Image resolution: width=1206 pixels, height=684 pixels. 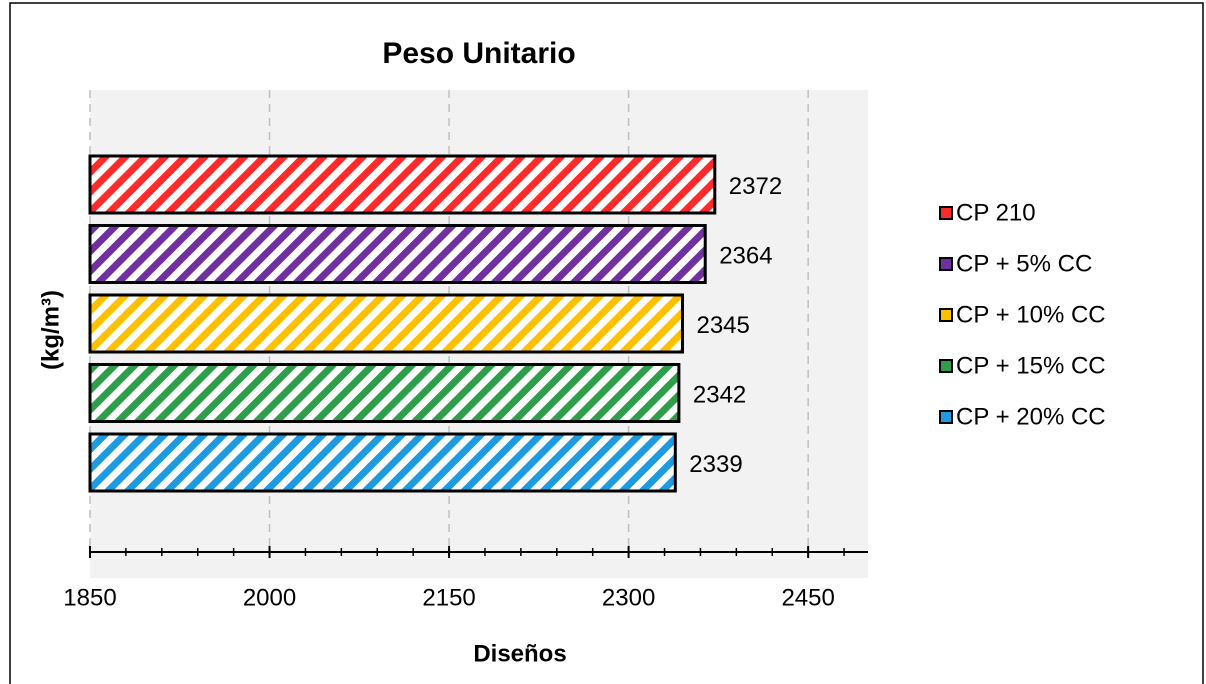 What do you see at coordinates (719, 394) in the screenshot?
I see `data-label: 2342` at bounding box center [719, 394].